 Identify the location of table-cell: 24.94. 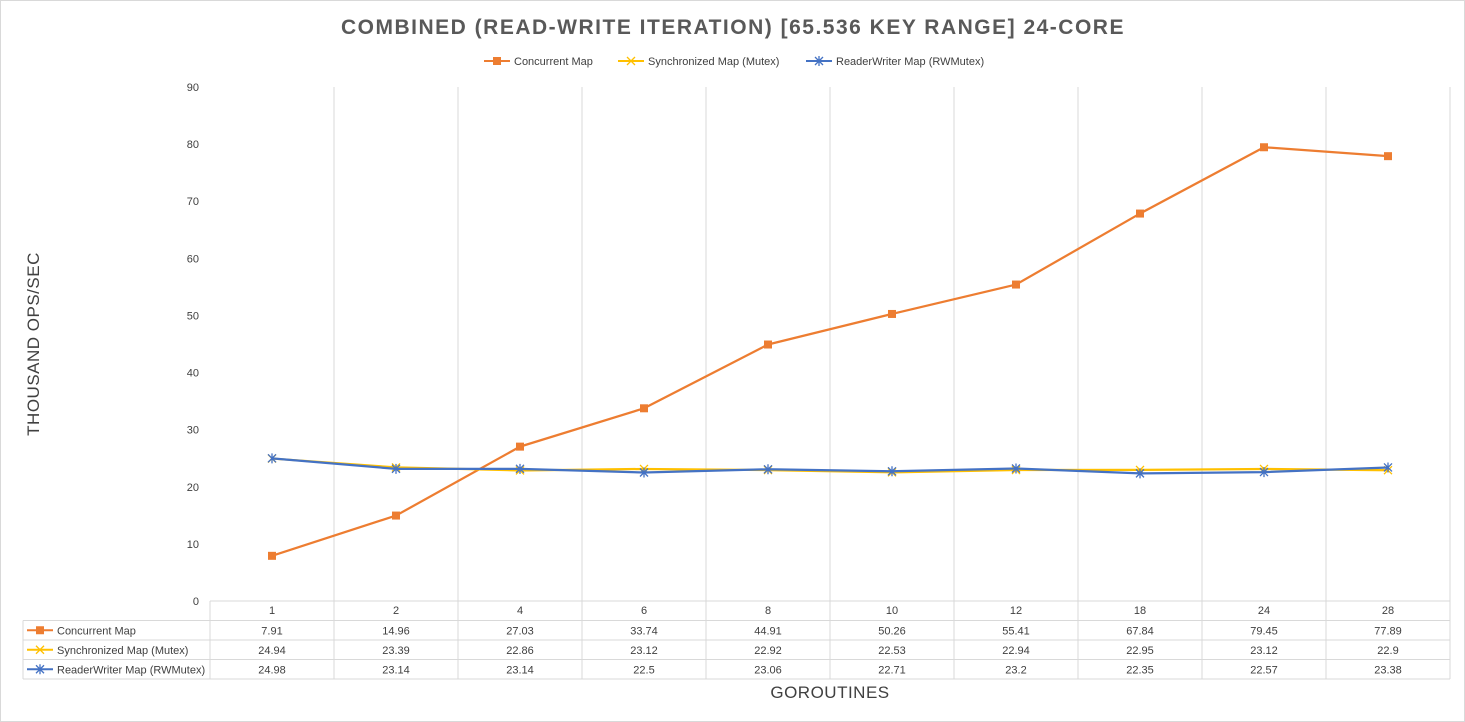
(272, 651).